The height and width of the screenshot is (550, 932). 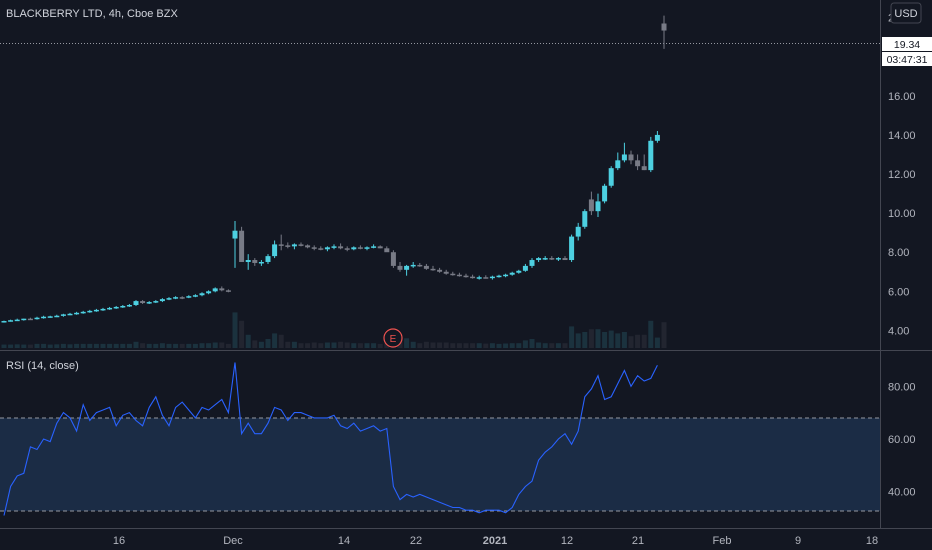 I want to click on time-tick-label: 9, so click(x=798, y=541).